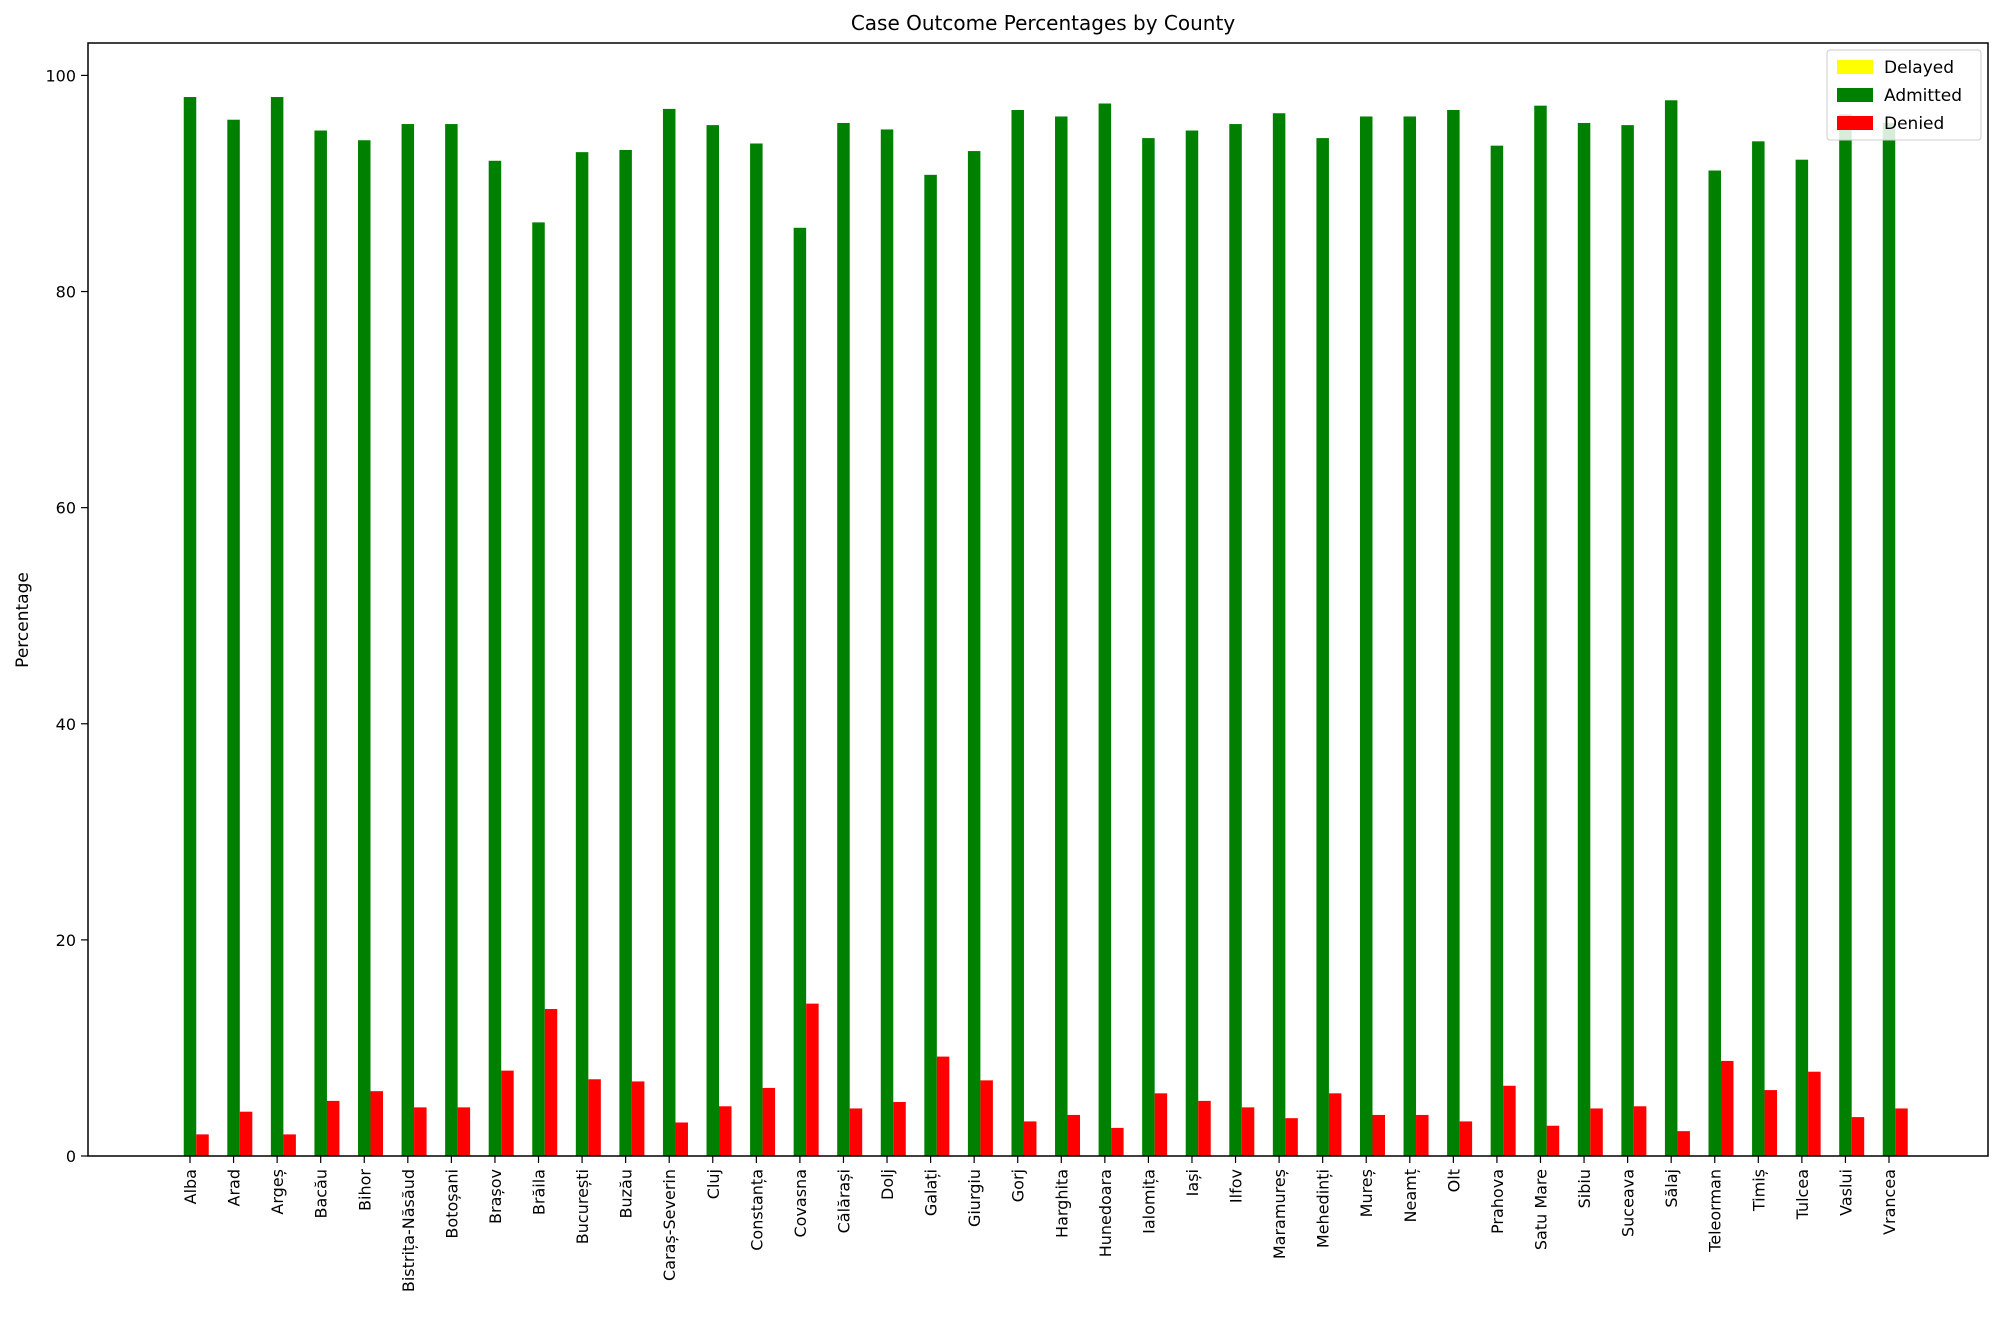 The height and width of the screenshot is (1327, 2000). Describe the element at coordinates (1061, 1203) in the screenshot. I see `x-tick-label: Harghita` at that location.